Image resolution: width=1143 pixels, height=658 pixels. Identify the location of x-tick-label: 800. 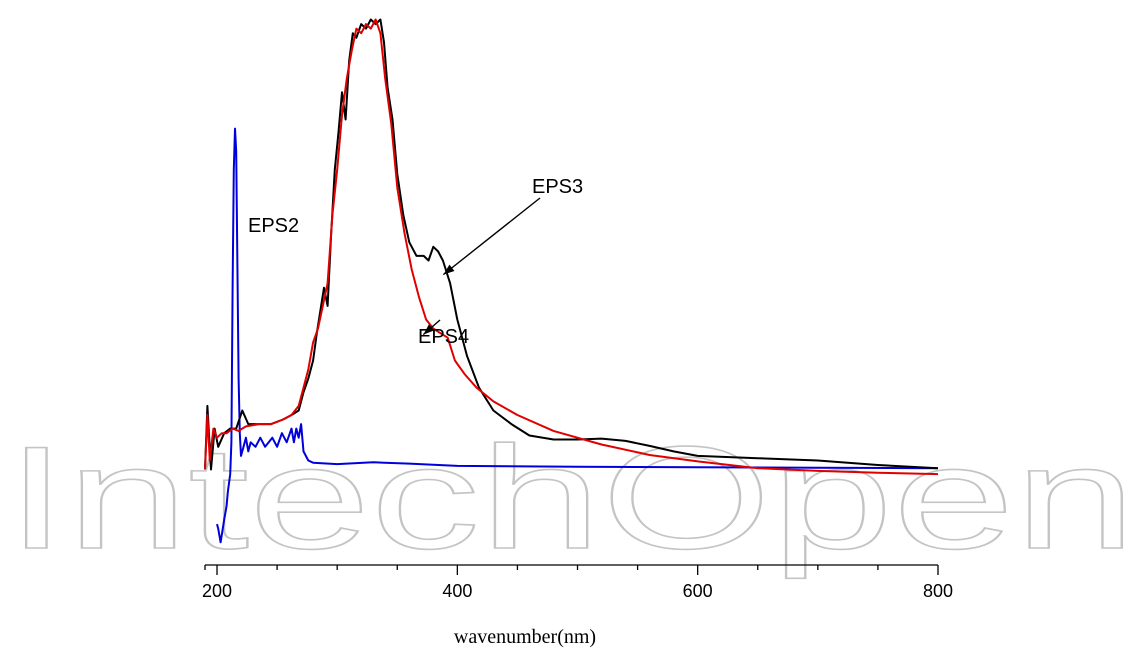
(938, 591).